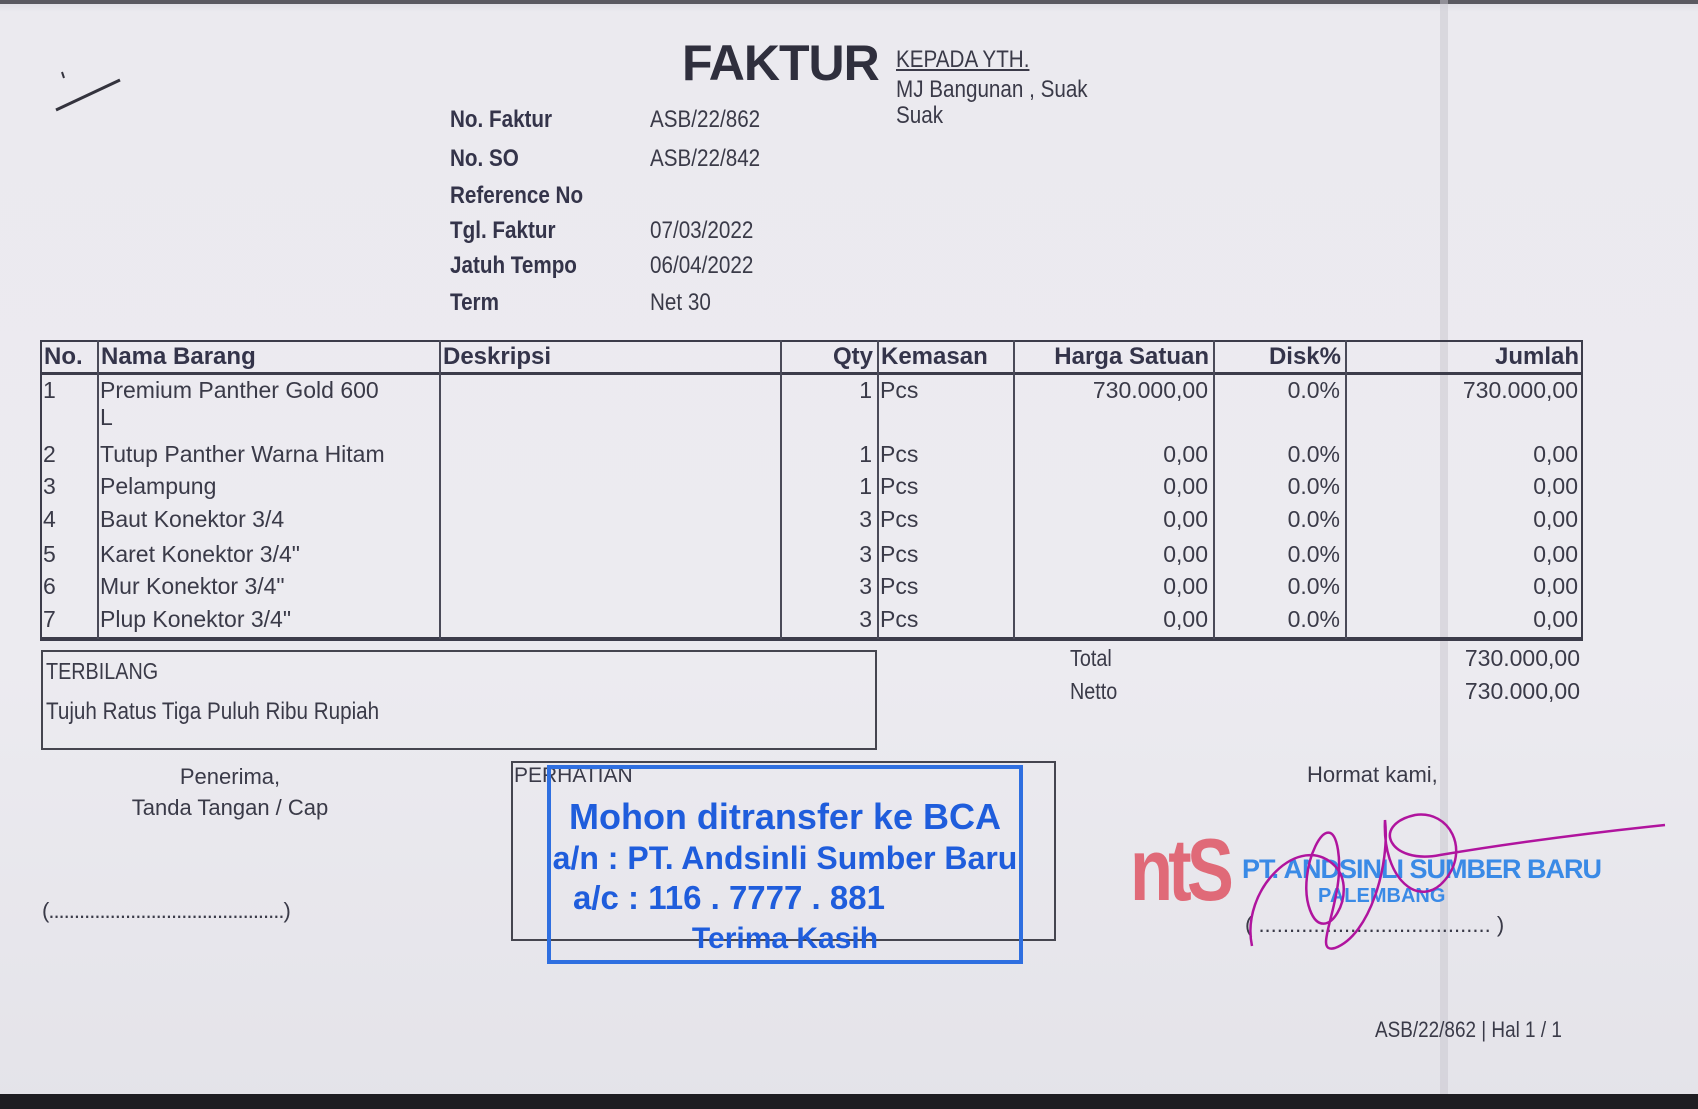  What do you see at coordinates (1536, 356) in the screenshot?
I see `table-header-total: Jumlah` at bounding box center [1536, 356].